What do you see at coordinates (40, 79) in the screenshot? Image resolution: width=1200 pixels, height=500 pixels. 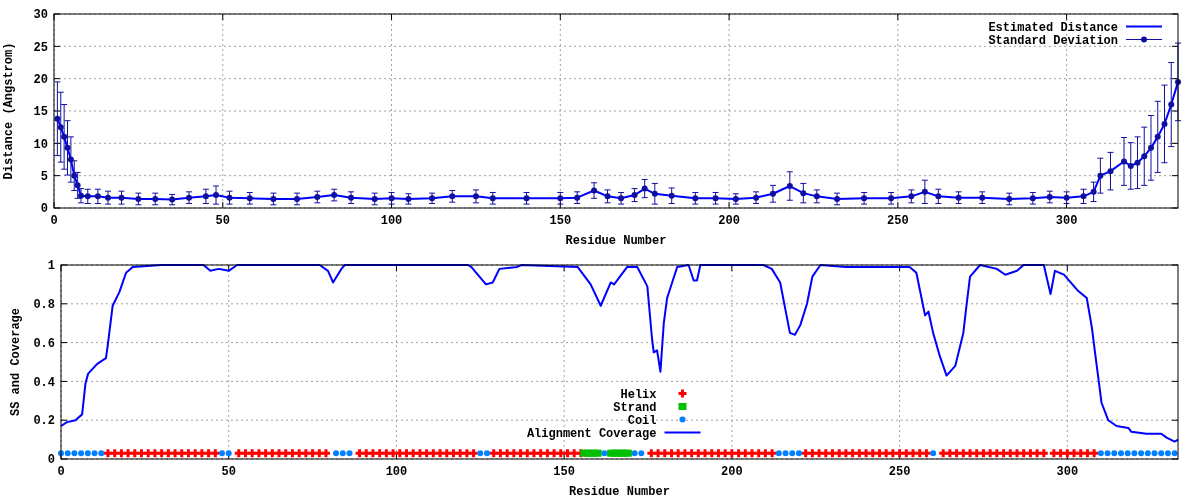 I see `y-tick-label: 20` at bounding box center [40, 79].